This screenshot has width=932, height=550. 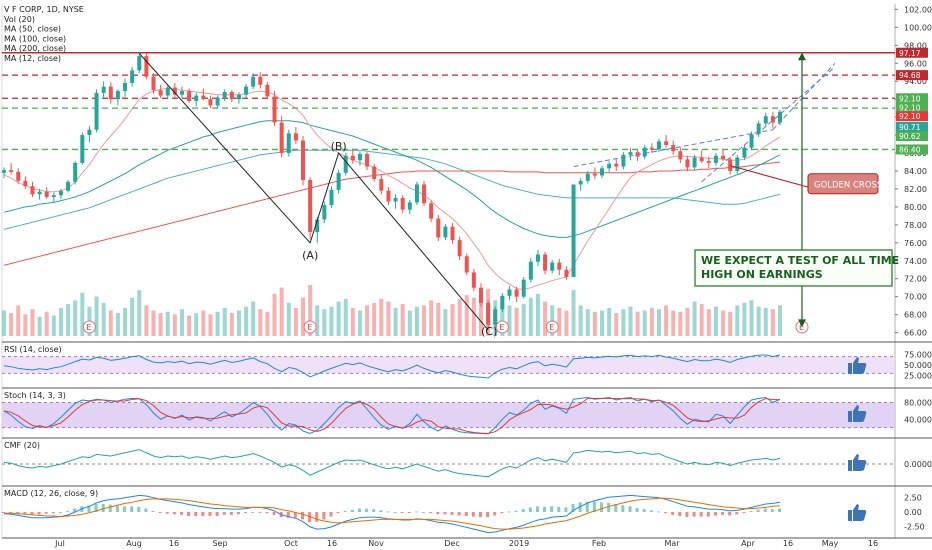 I want to click on earnings-marker: E, so click(x=552, y=327).